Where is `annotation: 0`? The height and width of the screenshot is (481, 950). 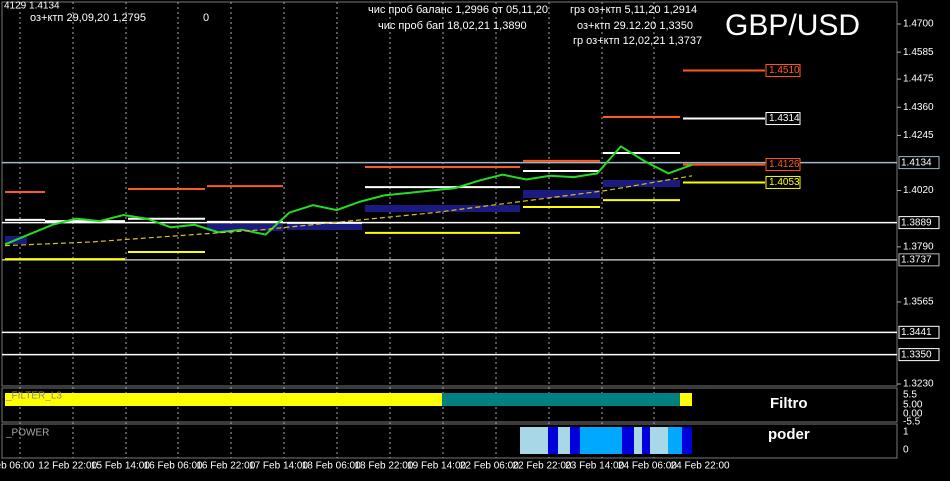 annotation: 0 is located at coordinates (206, 18).